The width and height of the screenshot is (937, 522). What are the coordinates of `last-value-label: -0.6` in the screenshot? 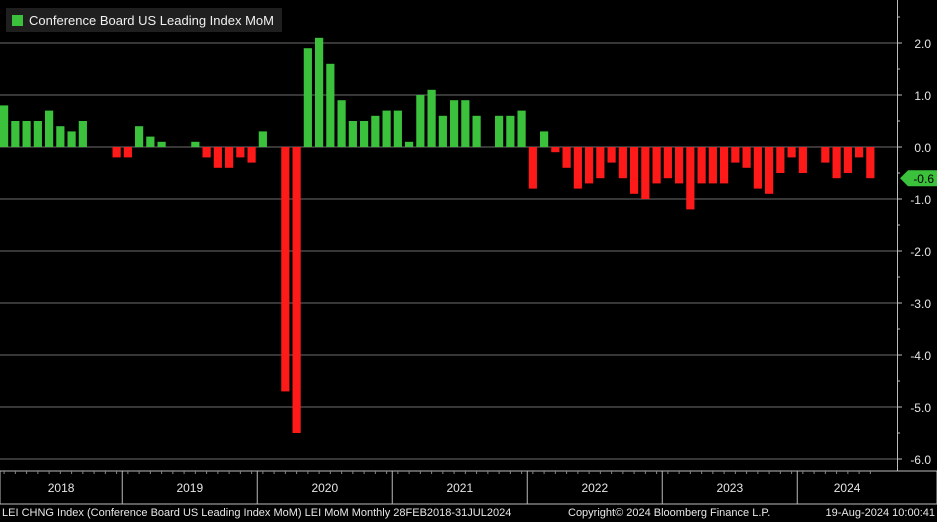 It's located at (923, 179).